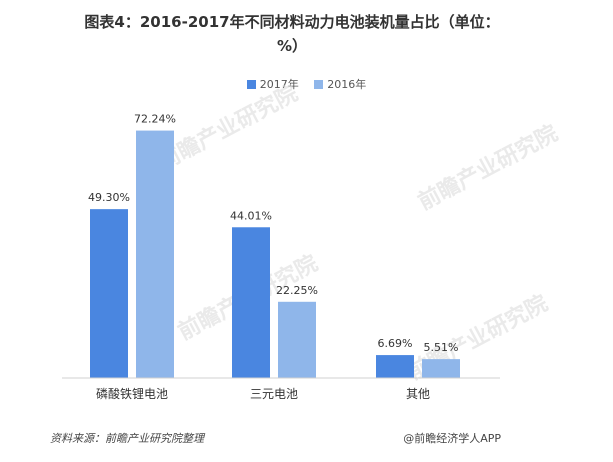  I want to click on data-label-2016-2: 5.51%, so click(441, 347).